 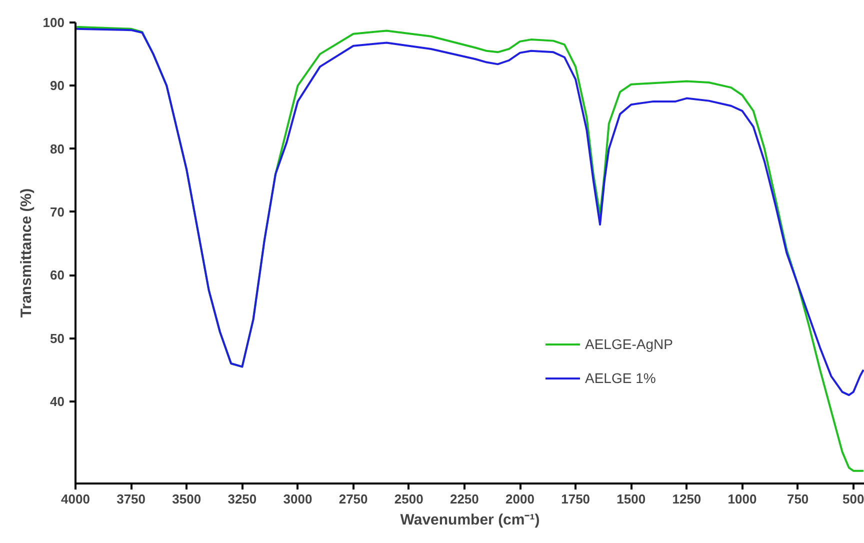 What do you see at coordinates (629, 344) in the screenshot?
I see `legend-label: AELGE-AgNP` at bounding box center [629, 344].